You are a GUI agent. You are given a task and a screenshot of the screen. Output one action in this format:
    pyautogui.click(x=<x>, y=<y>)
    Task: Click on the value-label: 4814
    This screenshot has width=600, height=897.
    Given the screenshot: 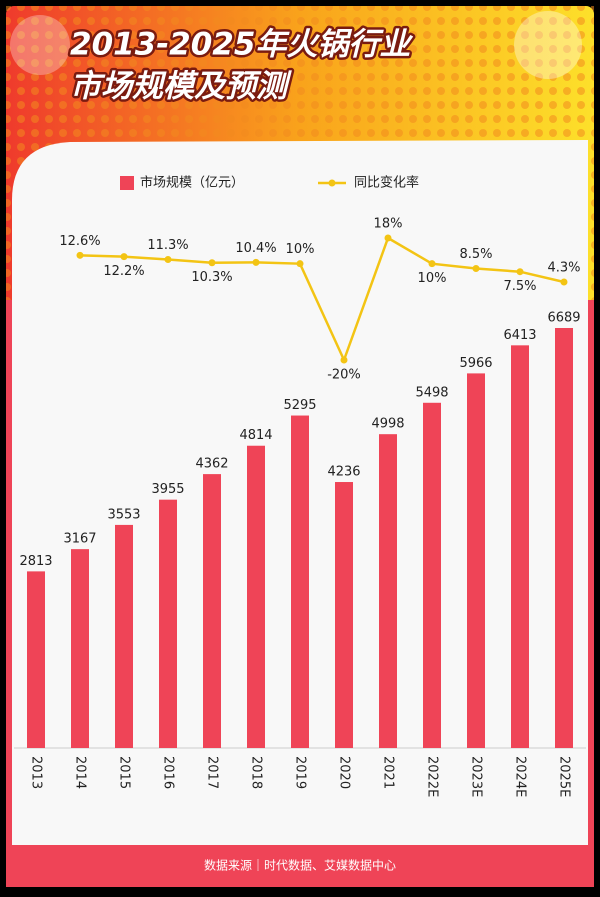 What is the action you would take?
    pyautogui.click(x=255, y=435)
    